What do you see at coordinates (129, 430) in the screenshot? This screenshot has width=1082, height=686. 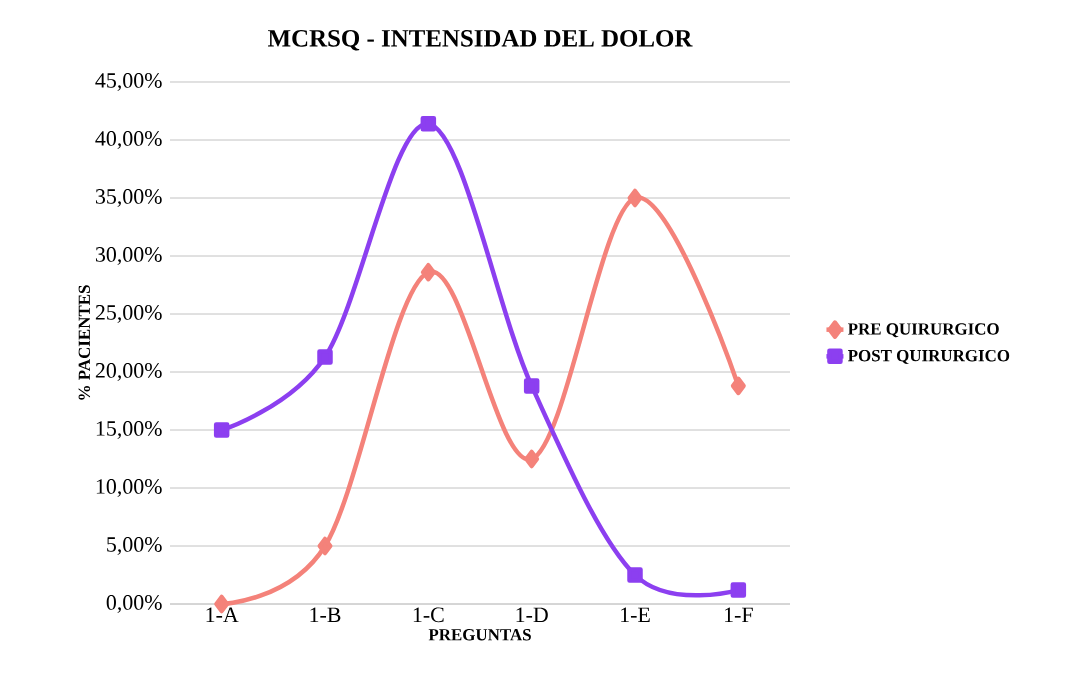 I see `y-tick-label: 15,00%` at bounding box center [129, 430].